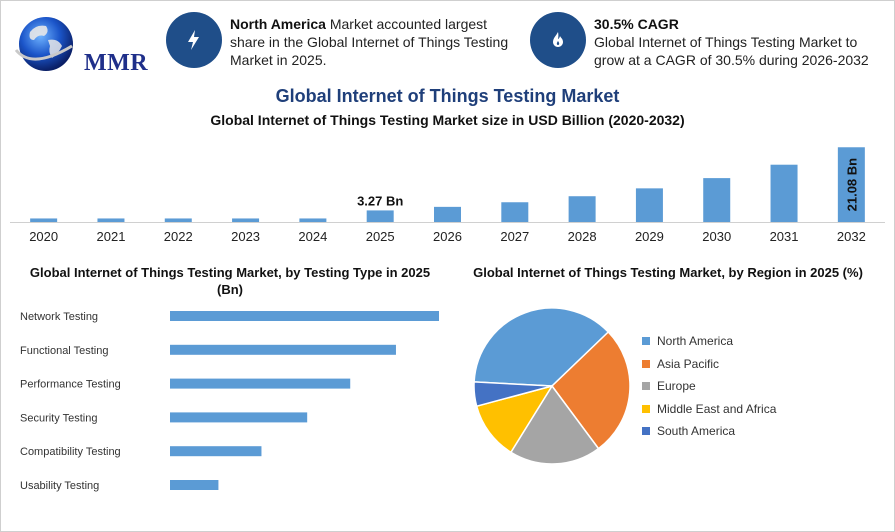 This screenshot has width=895, height=532. What do you see at coordinates (245, 236) in the screenshot?
I see `x-tick-2023: 2023` at bounding box center [245, 236].